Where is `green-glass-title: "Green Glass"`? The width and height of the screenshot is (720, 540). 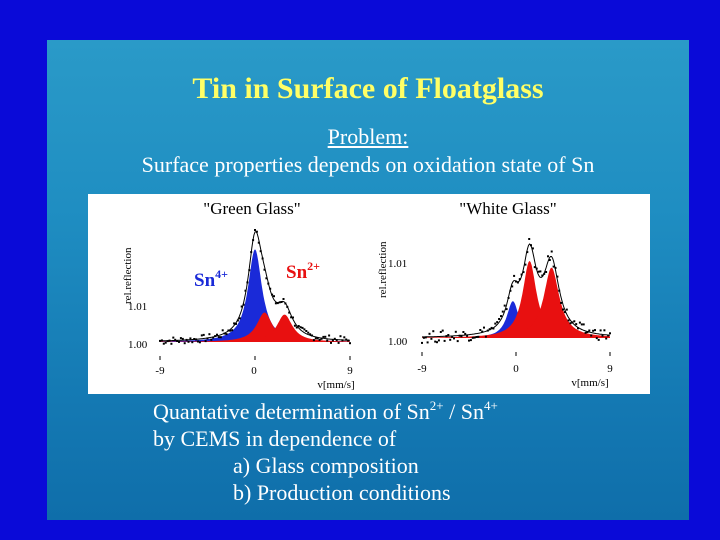
green-glass-title: "Green Glass" is located at coordinates (251, 208).